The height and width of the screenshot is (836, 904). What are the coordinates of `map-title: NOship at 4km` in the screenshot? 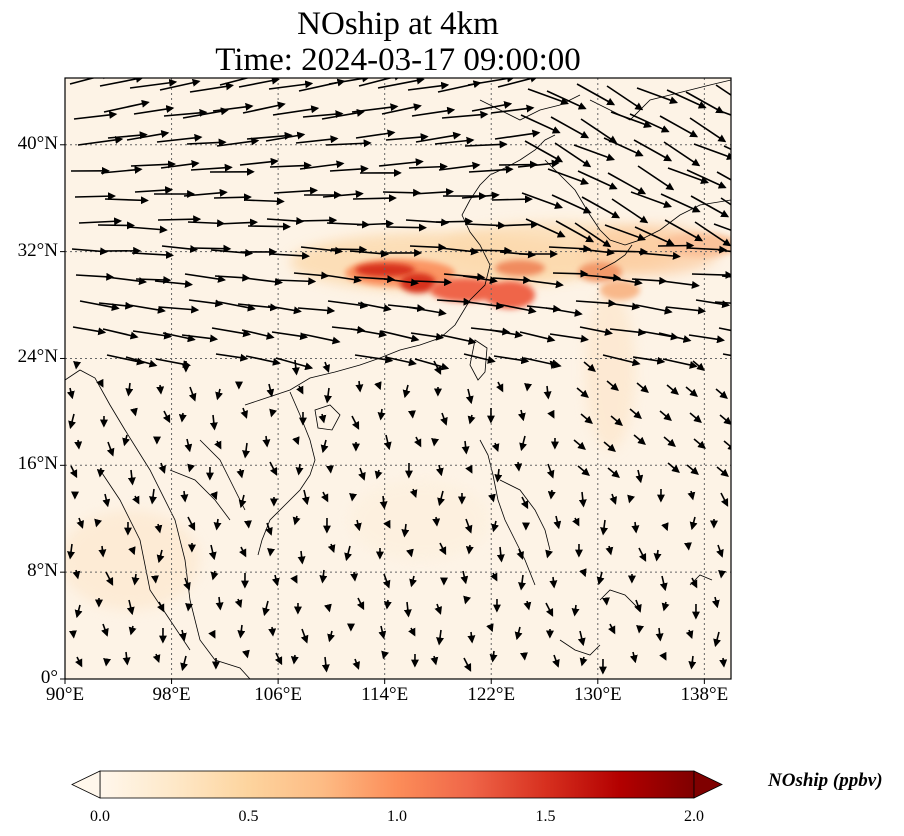 It's located at (398, 24).